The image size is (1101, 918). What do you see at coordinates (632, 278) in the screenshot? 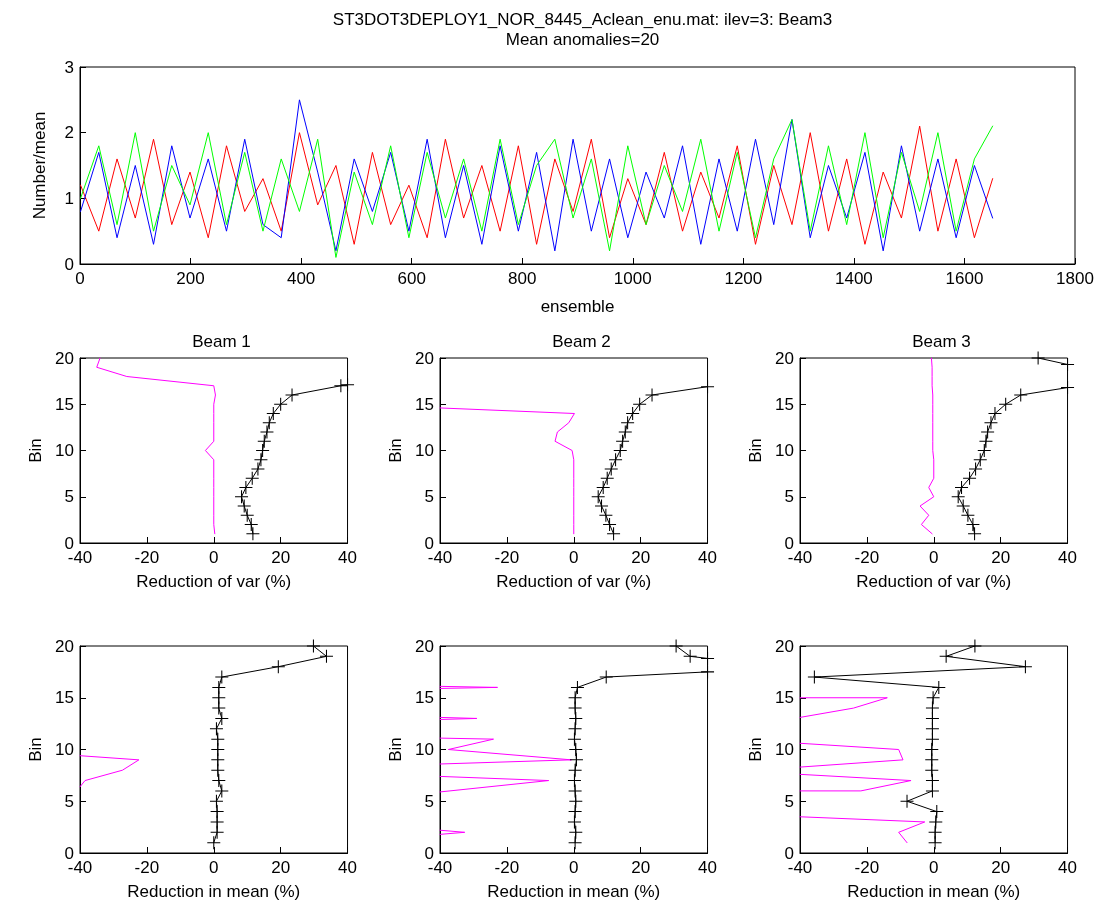
I see `x-tick-label: 1000` at bounding box center [632, 278].